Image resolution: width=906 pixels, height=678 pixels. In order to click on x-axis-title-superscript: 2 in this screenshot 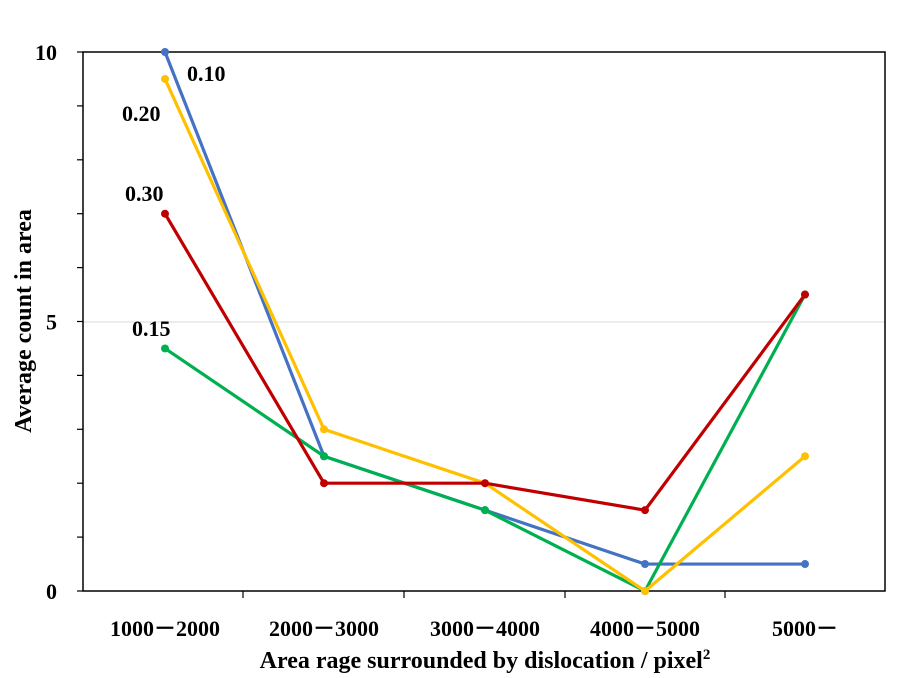, I will do `click(707, 655)`.